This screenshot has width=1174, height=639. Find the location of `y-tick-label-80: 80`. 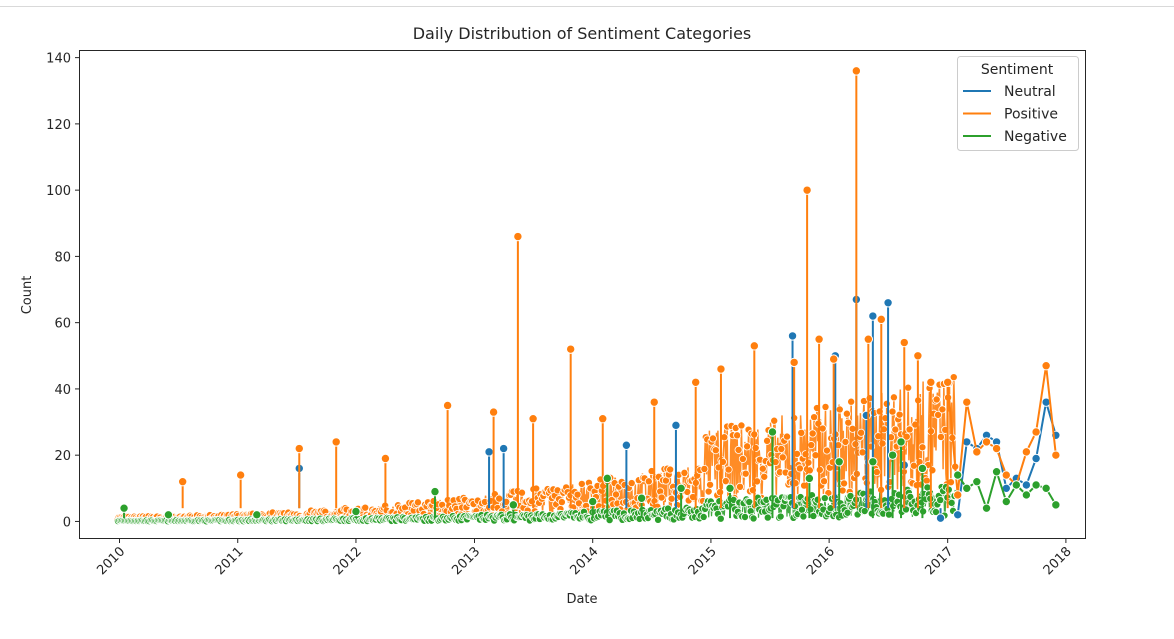

y-tick-label-80: 80 is located at coordinates (62, 257).